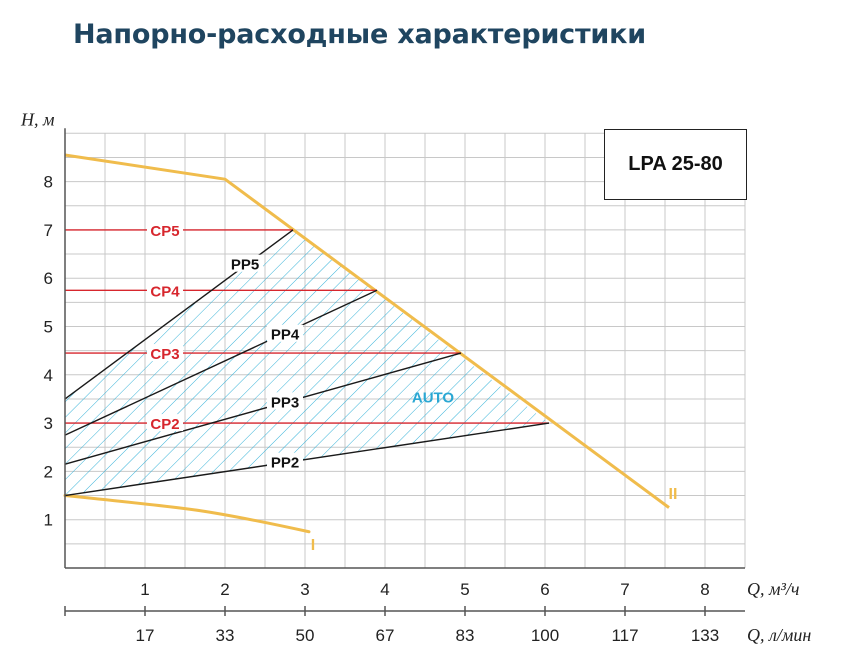 The width and height of the screenshot is (850, 660). What do you see at coordinates (545, 635) in the screenshot?
I see `x2-tick-label: 100` at bounding box center [545, 635].